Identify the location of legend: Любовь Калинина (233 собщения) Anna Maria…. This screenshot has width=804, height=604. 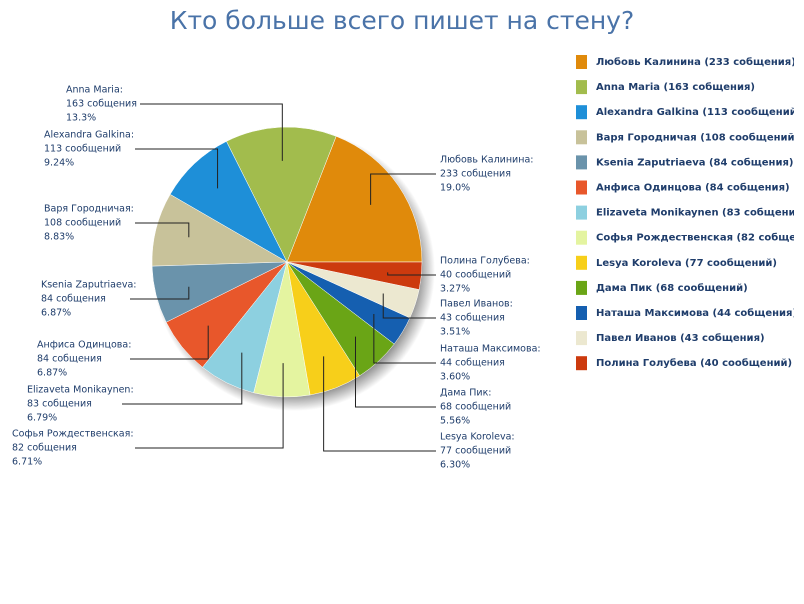
(690, 213).